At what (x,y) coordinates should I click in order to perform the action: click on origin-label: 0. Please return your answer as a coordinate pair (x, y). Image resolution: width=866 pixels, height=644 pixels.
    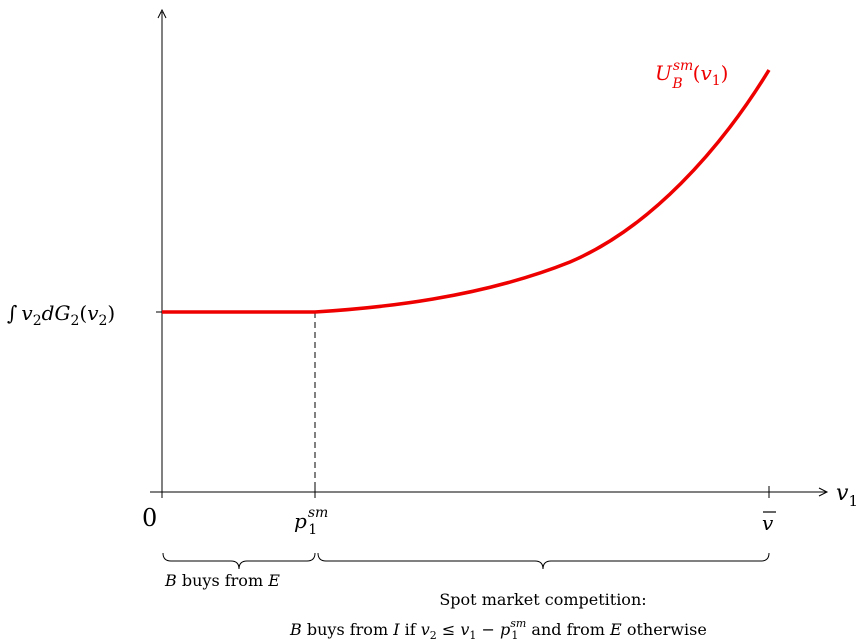
    Looking at the image, I should click on (149, 518).